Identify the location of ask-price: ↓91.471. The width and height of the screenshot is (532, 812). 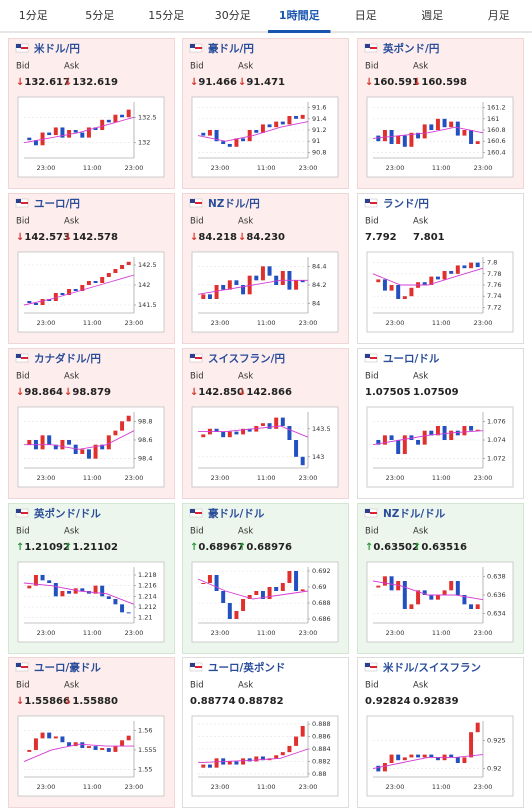
(261, 82).